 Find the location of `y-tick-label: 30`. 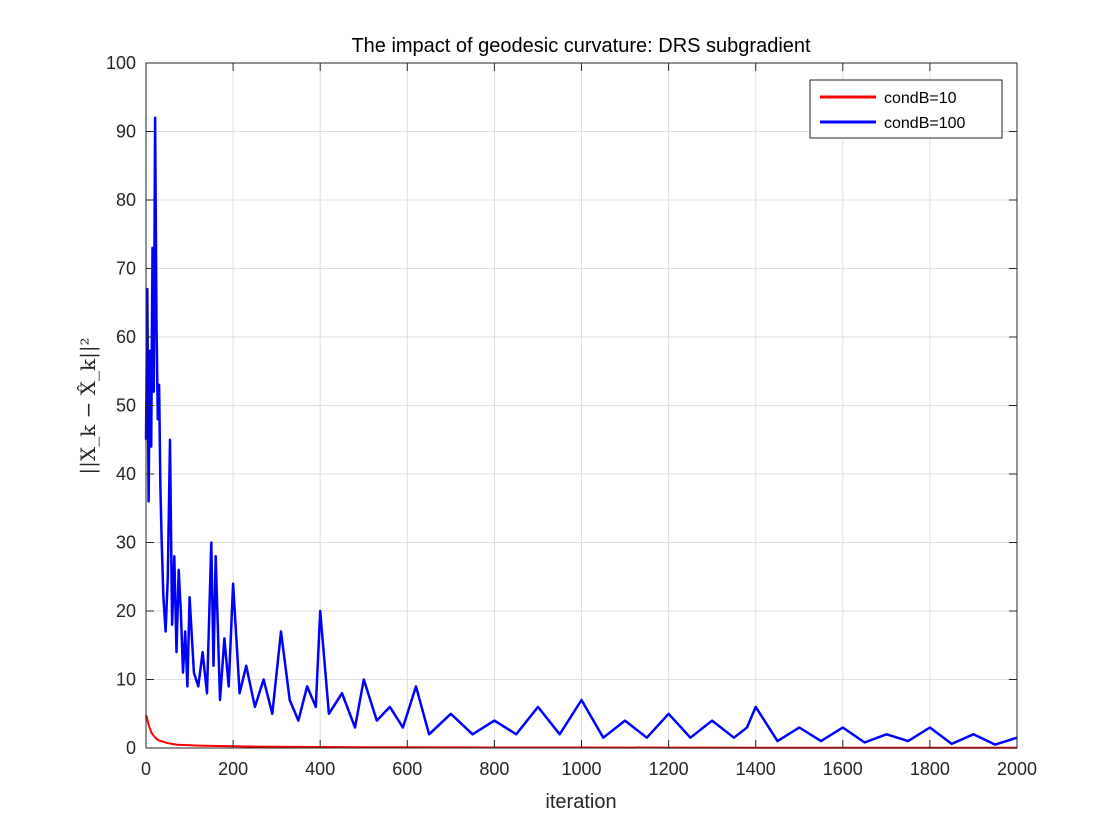

y-tick-label: 30 is located at coordinates (126, 543).